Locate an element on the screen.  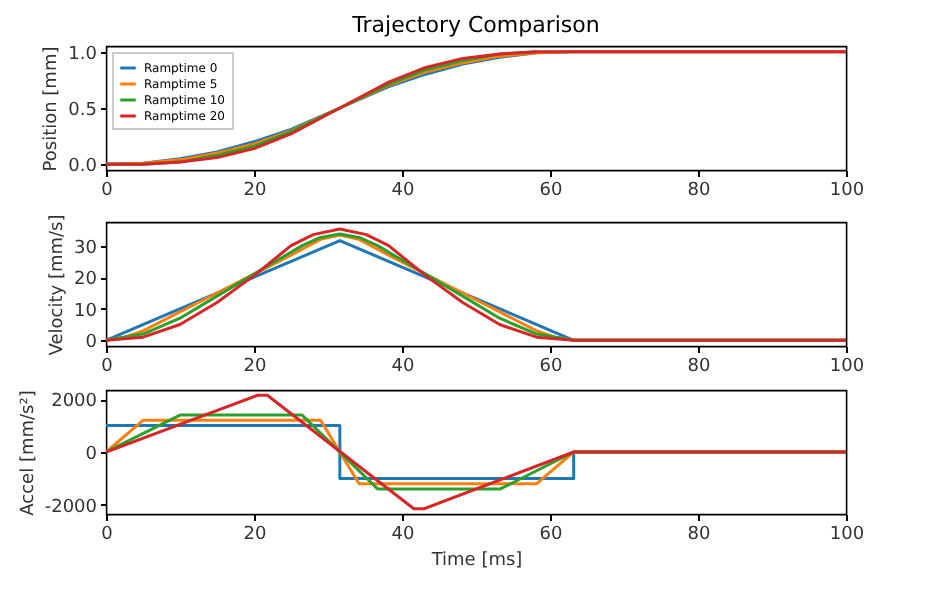
y-axis-title: Velocity [mm/s] is located at coordinates (58, 285).